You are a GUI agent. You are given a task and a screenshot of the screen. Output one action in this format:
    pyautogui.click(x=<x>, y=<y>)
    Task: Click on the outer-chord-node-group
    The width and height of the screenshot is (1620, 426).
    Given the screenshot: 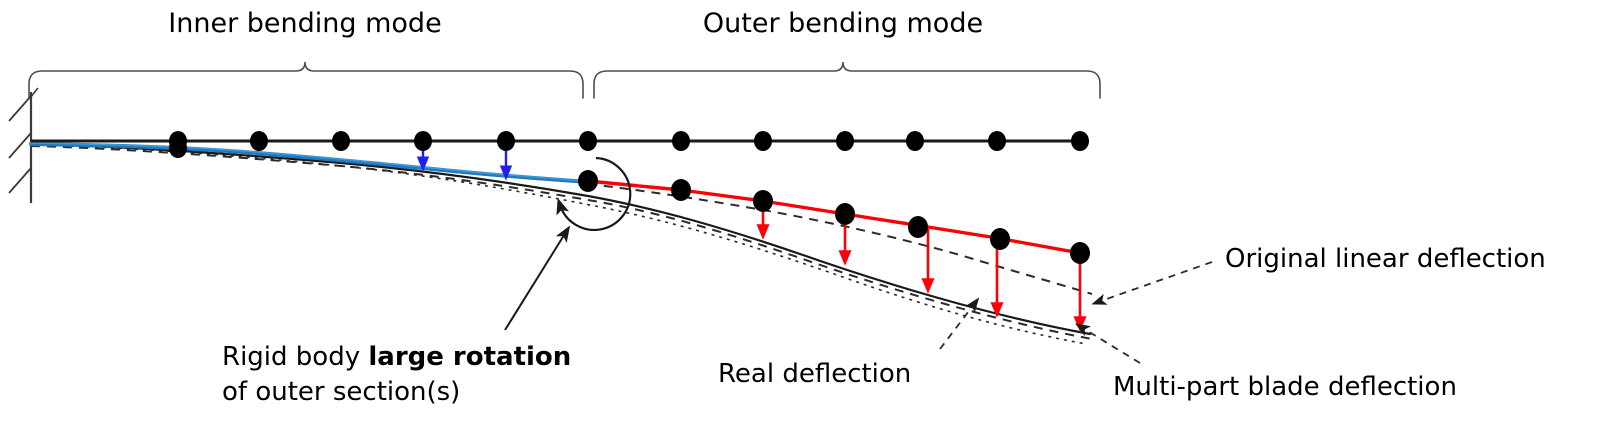 What is the action you would take?
    pyautogui.click(x=880, y=221)
    